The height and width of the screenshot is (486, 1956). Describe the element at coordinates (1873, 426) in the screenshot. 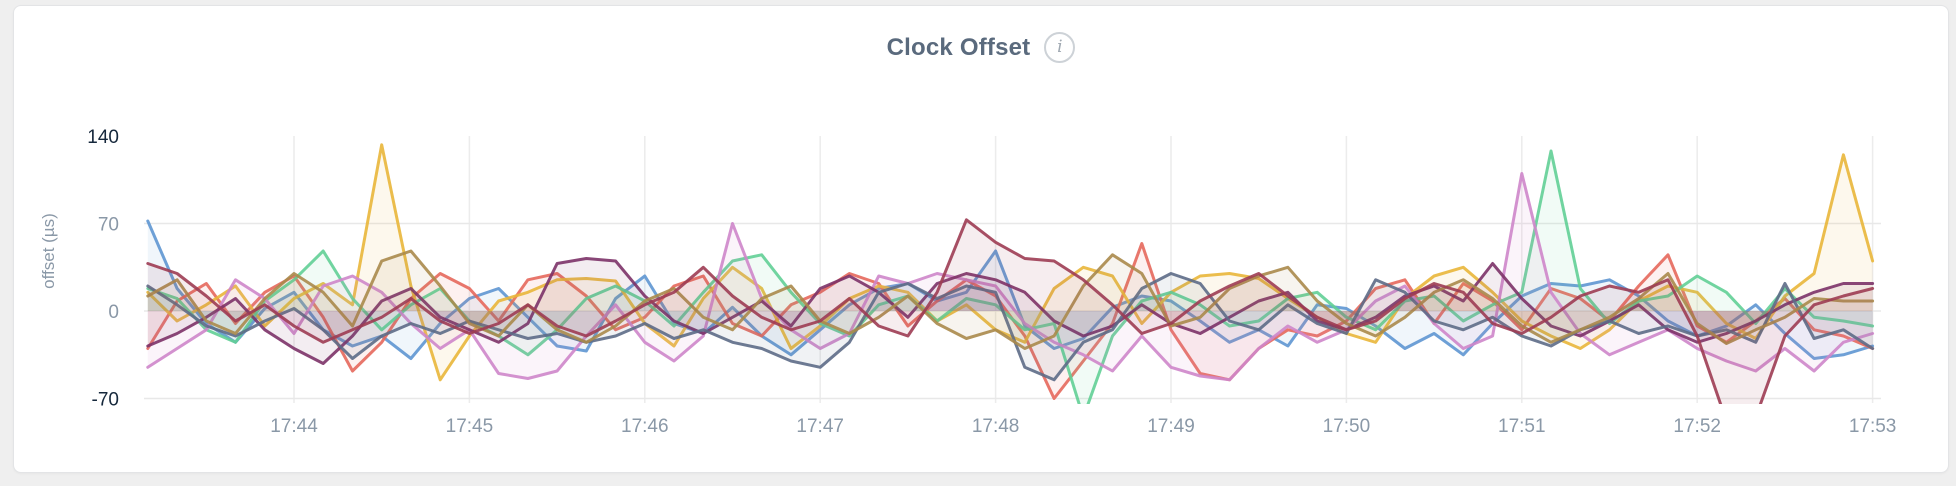

I see `x-tick-label: 17:53` at that location.